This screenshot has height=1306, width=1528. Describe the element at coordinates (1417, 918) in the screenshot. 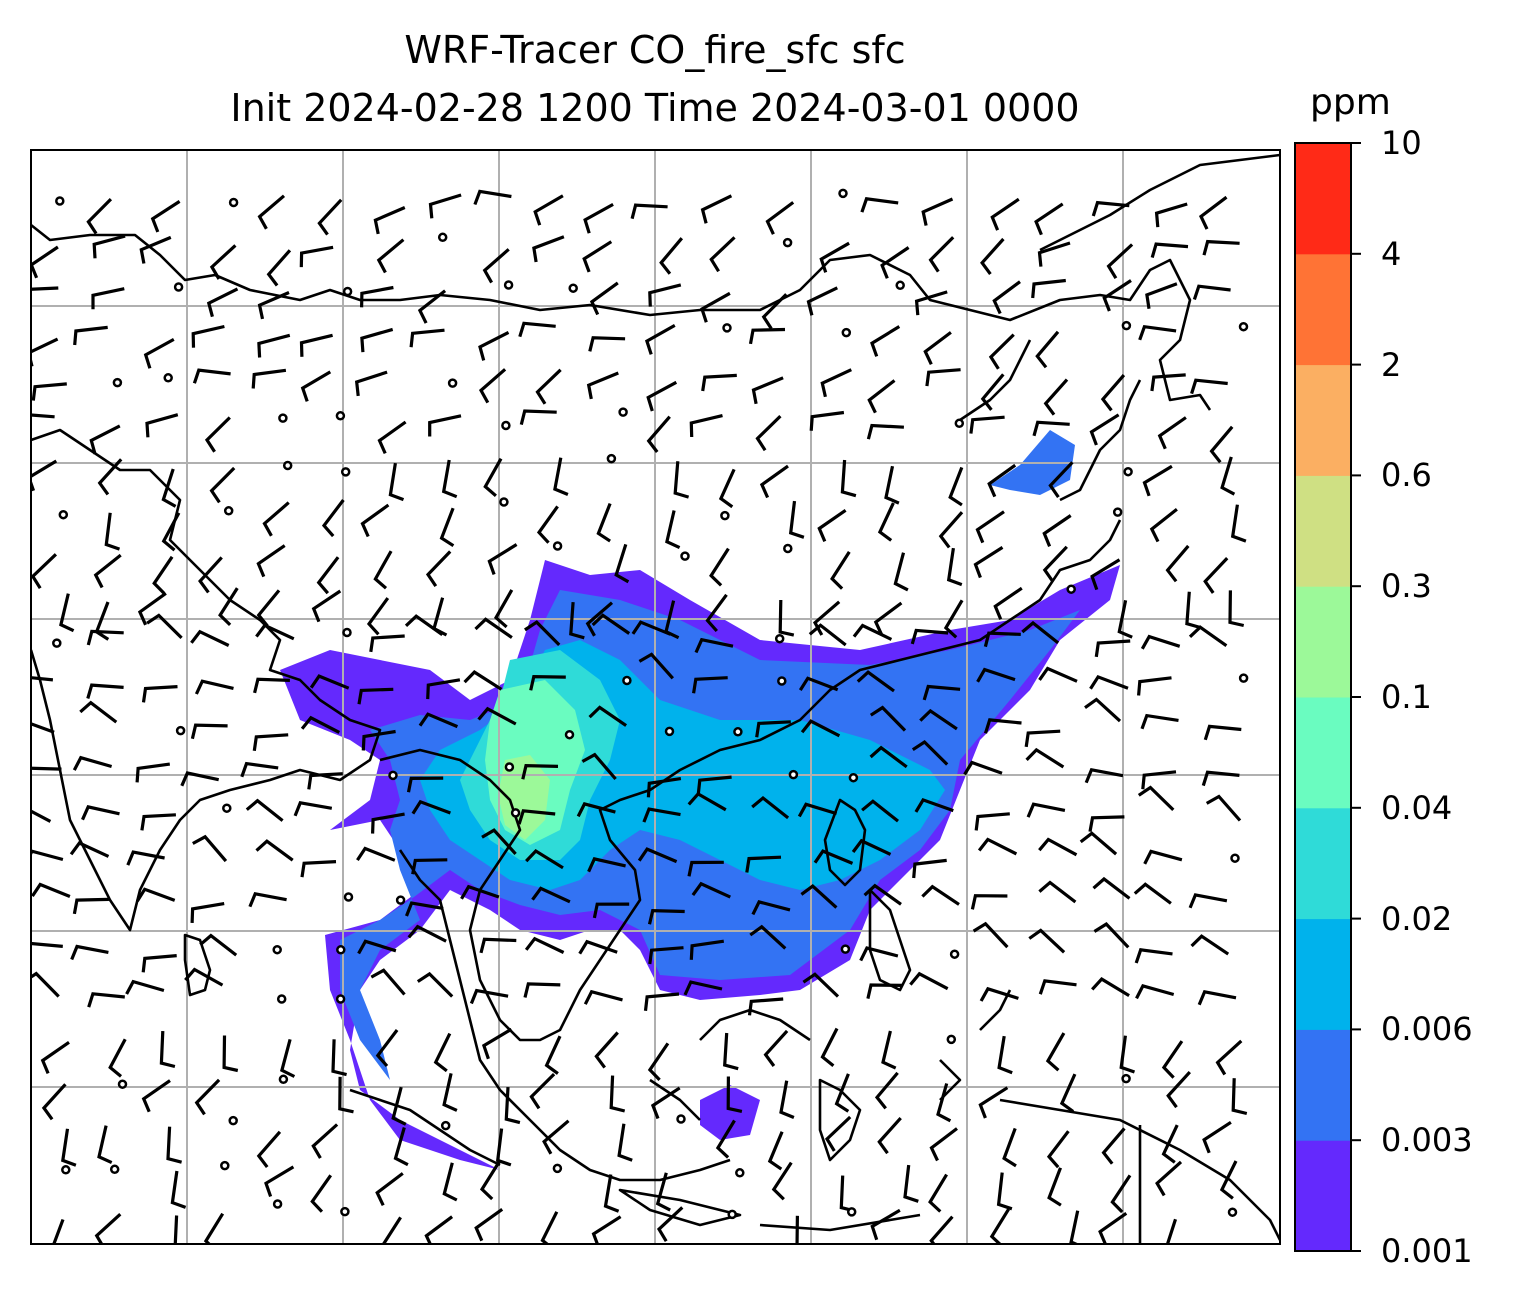

I see `colorbar-tick-label: 0.02` at that location.